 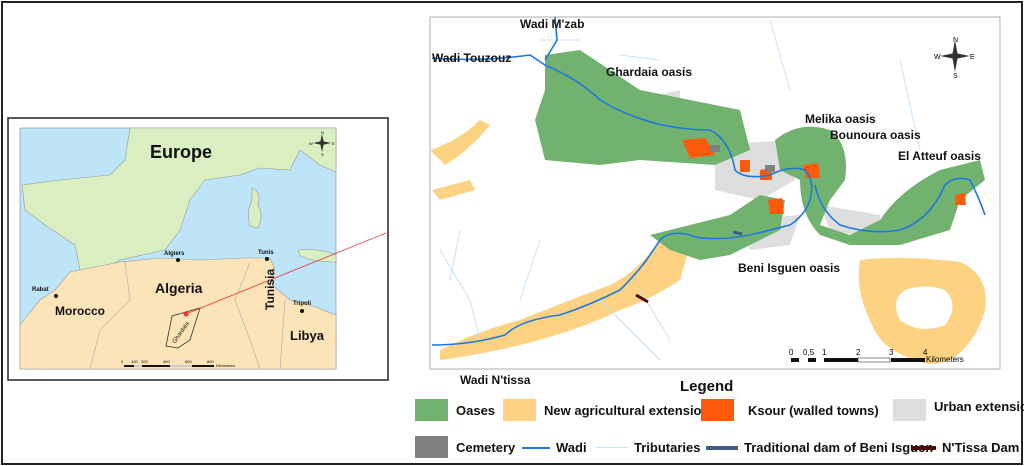 What do you see at coordinates (455, 410) in the screenshot?
I see `legend-oases: Oases` at bounding box center [455, 410].